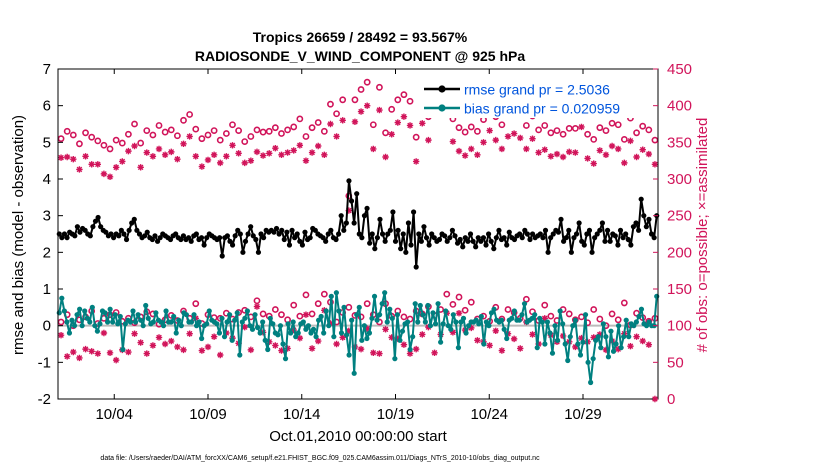 Image resolution: width=830 pixels, height=470 pixels. I want to click on x-axis-label: Oct.01,2010 00:00:00 start, so click(358, 436).